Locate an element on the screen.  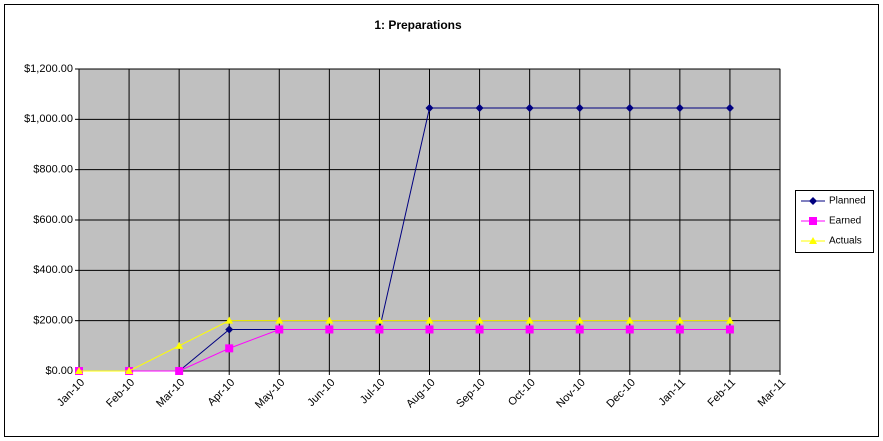
y-tick-label: $200.00 is located at coordinates (53, 321).